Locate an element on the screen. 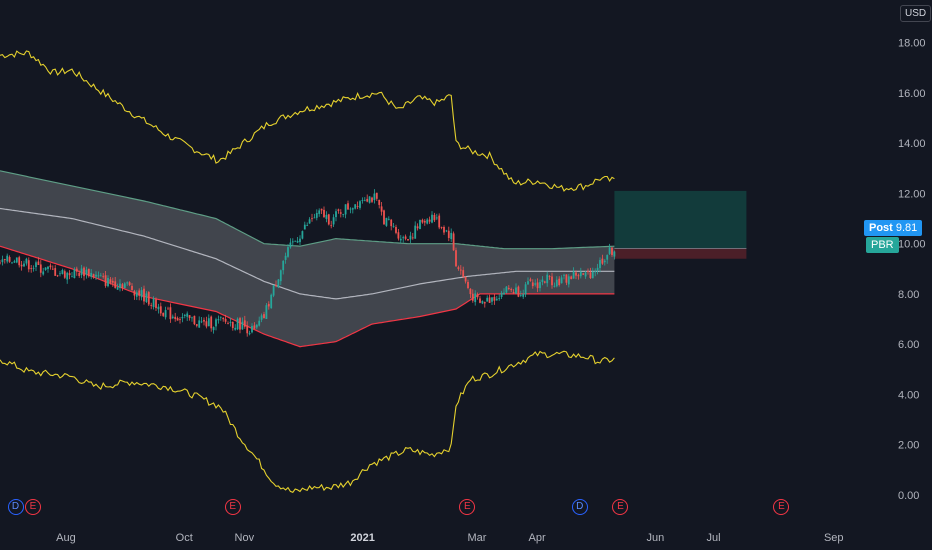 The height and width of the screenshot is (550, 932). target-zone is located at coordinates (680, 219).